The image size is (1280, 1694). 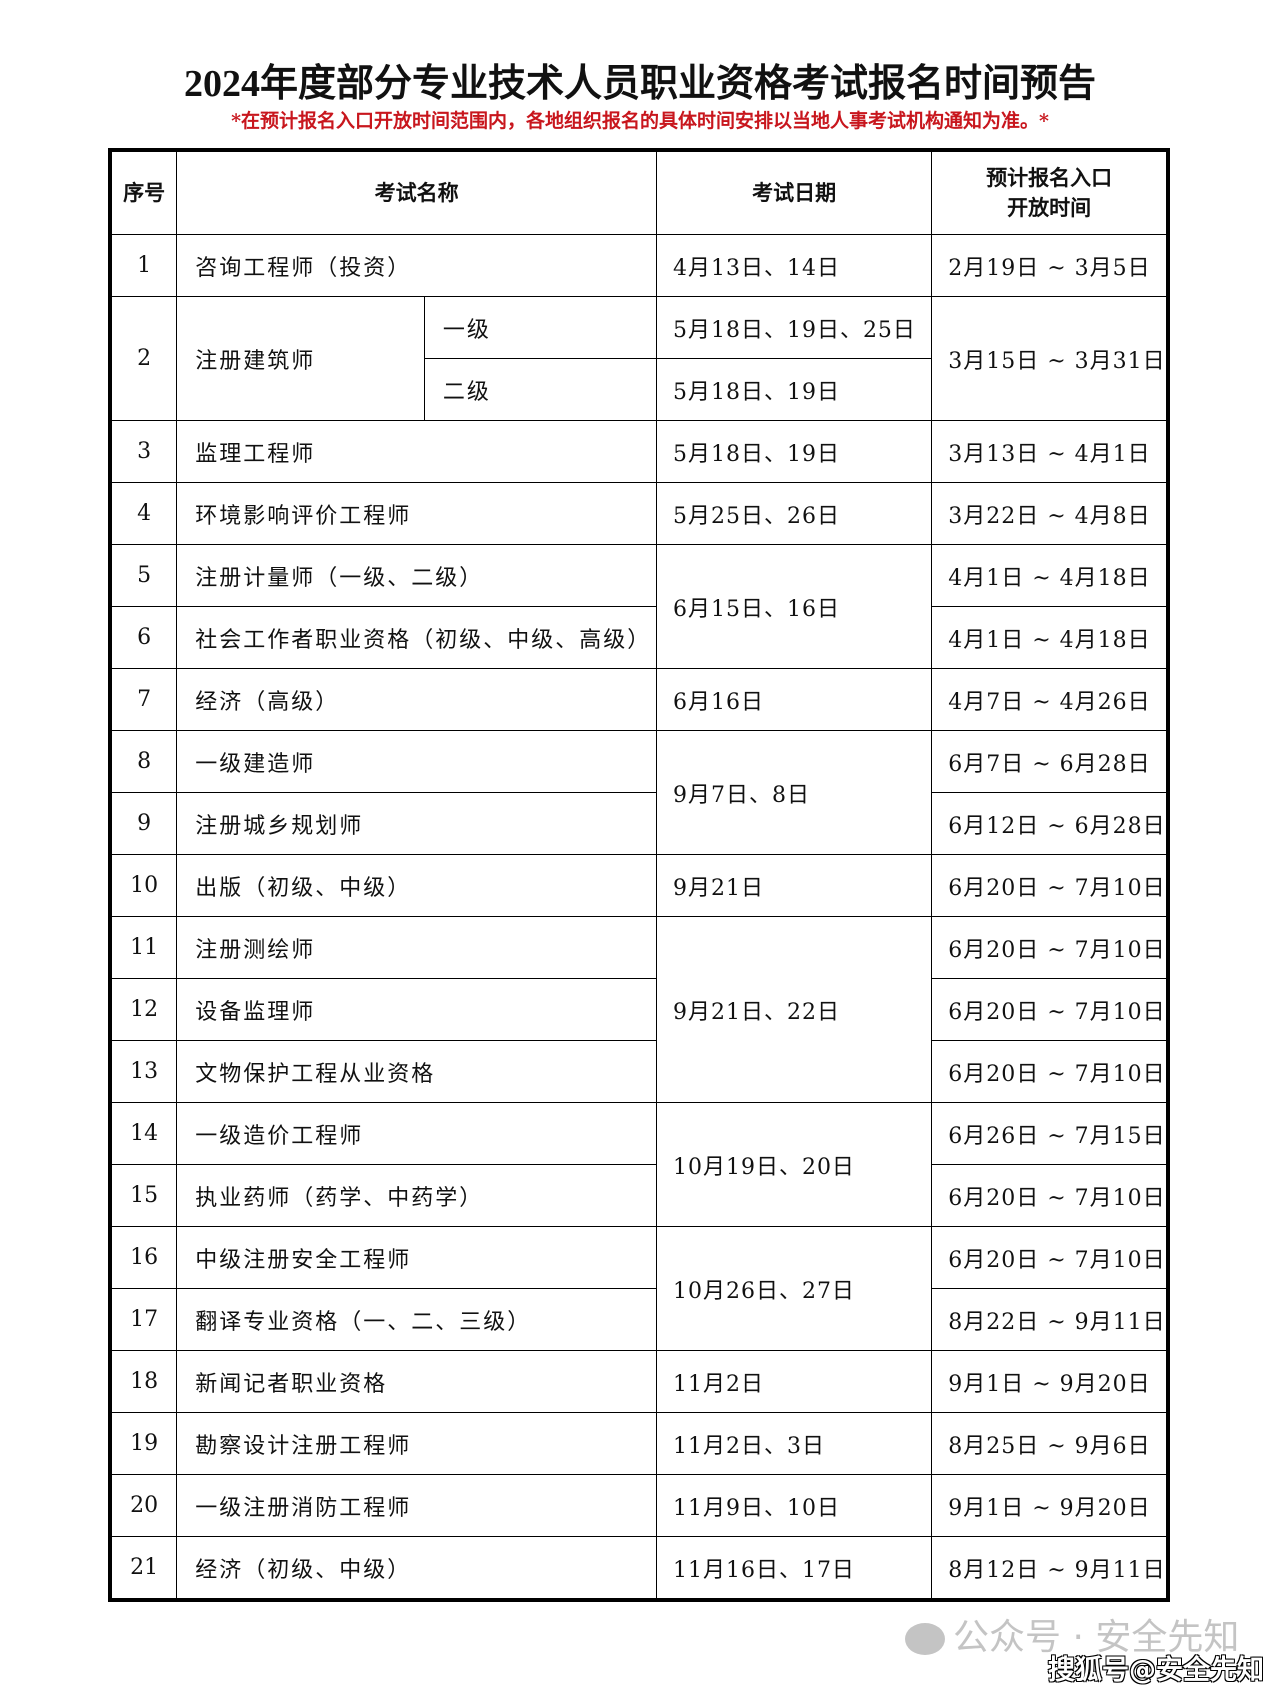 What do you see at coordinates (143, 1009) in the screenshot?
I see `row-number: 12` at bounding box center [143, 1009].